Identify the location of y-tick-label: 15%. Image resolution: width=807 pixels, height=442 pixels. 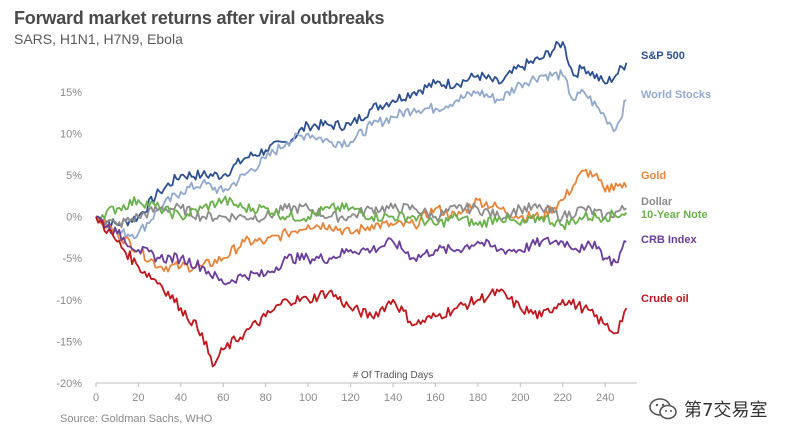
(71, 93).